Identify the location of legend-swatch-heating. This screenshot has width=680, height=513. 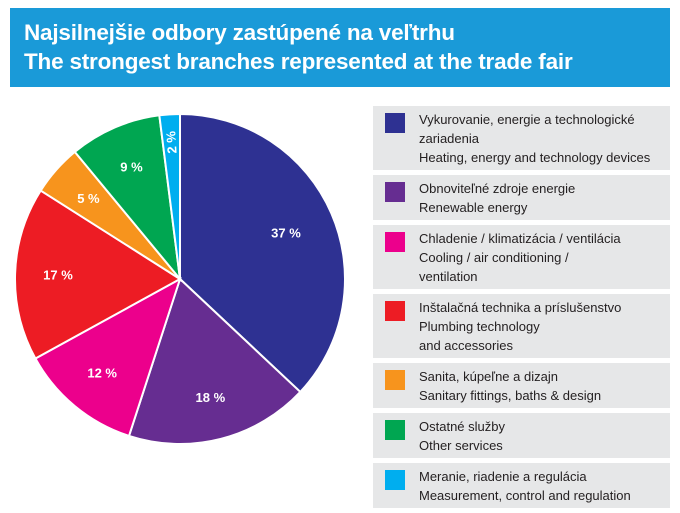
(395, 123).